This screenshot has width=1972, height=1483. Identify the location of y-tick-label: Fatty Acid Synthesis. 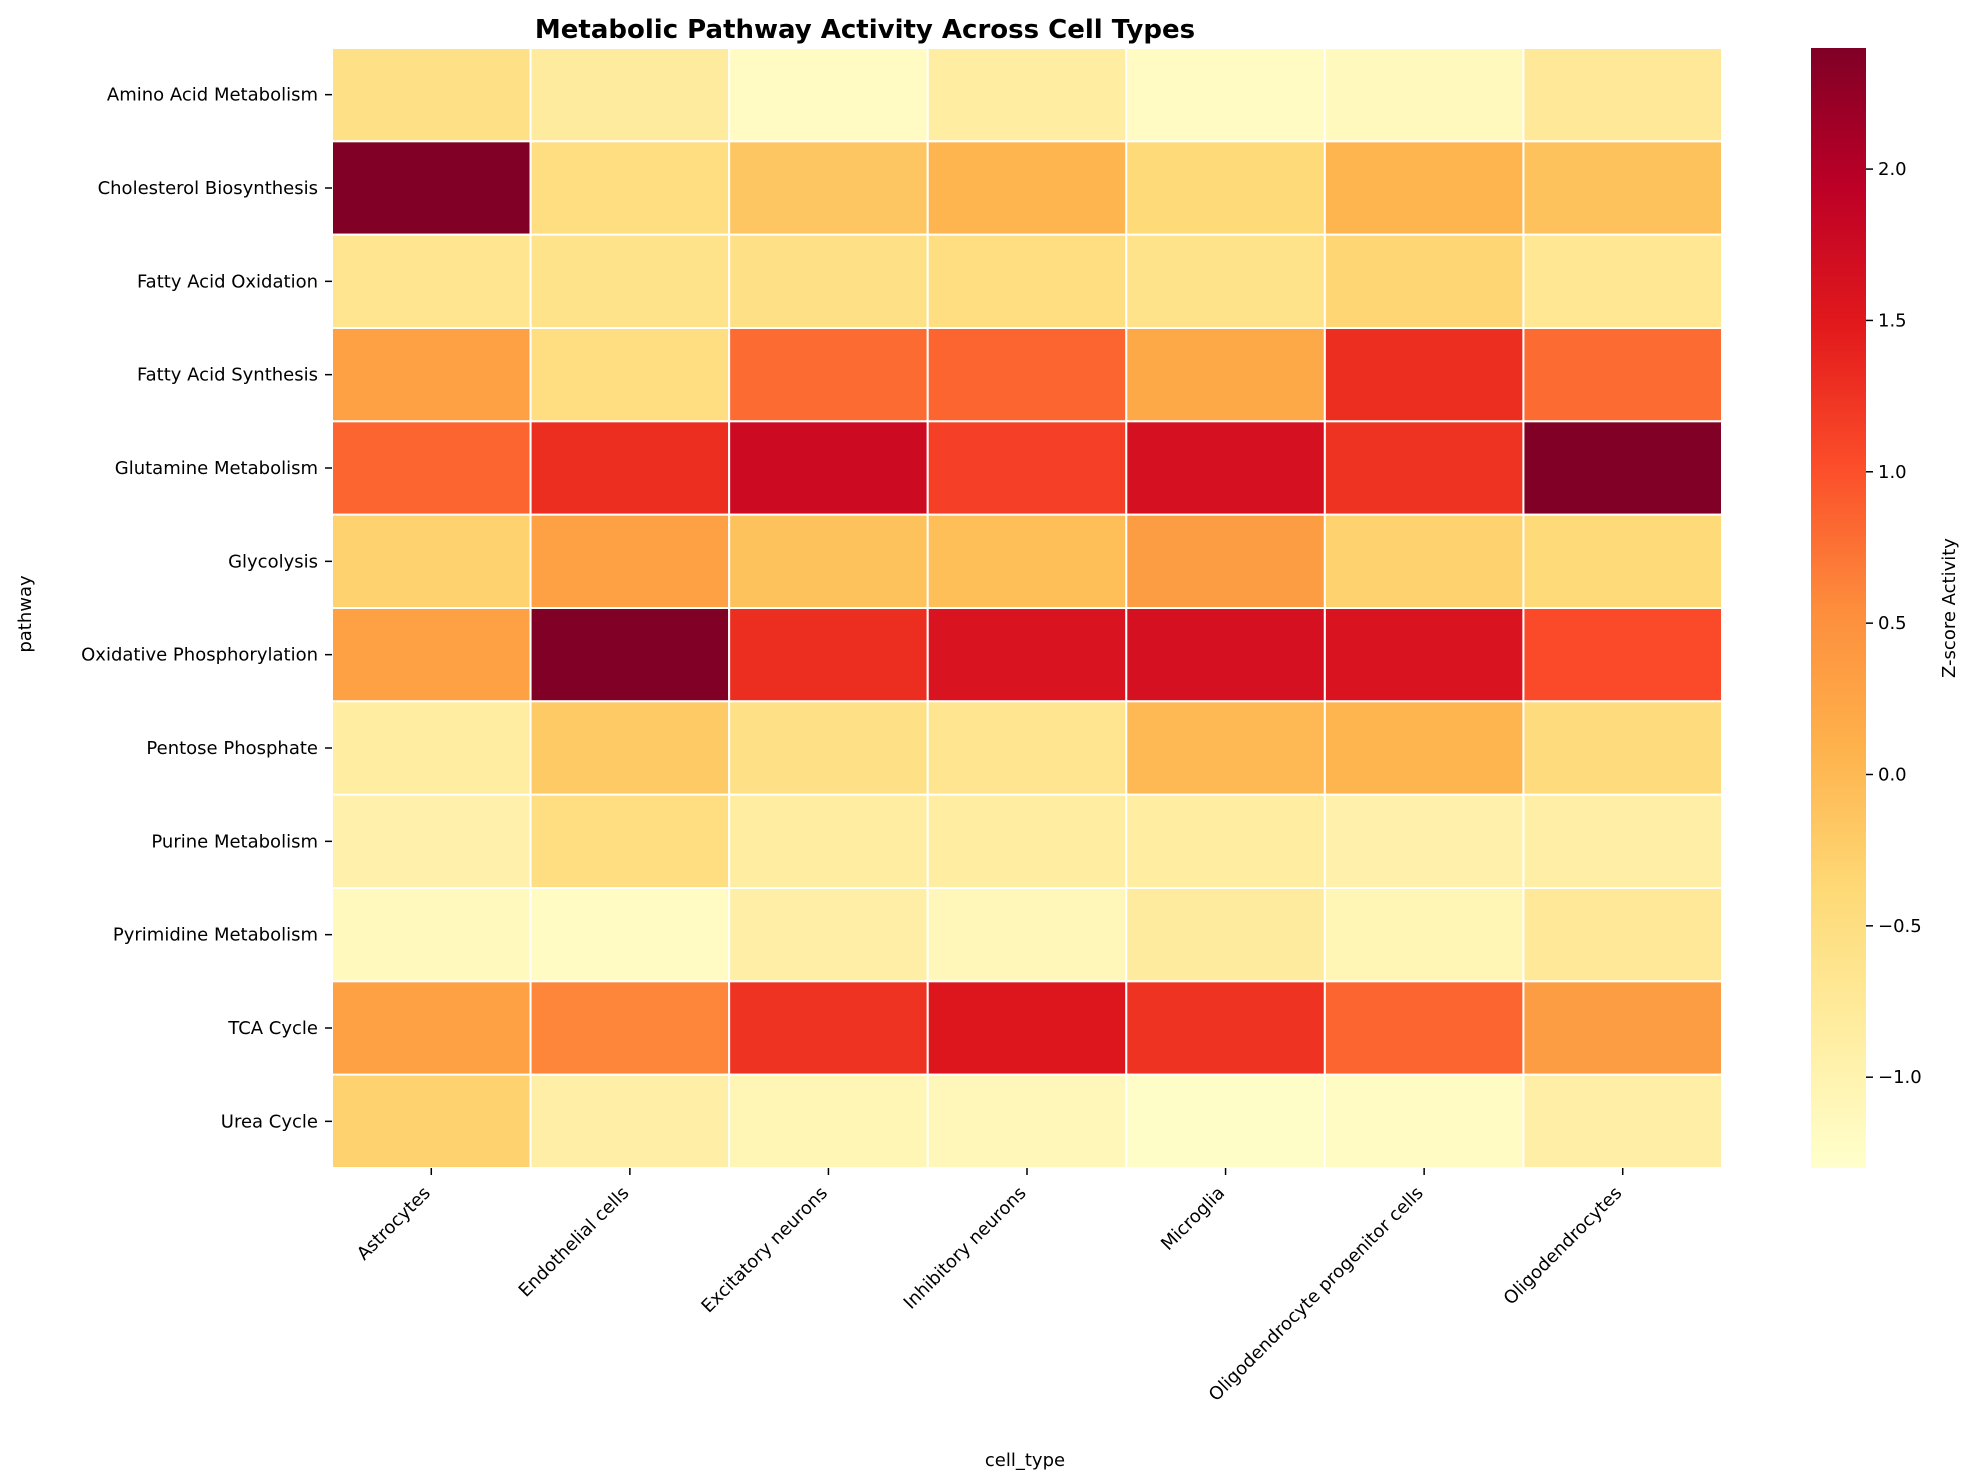
(227, 375).